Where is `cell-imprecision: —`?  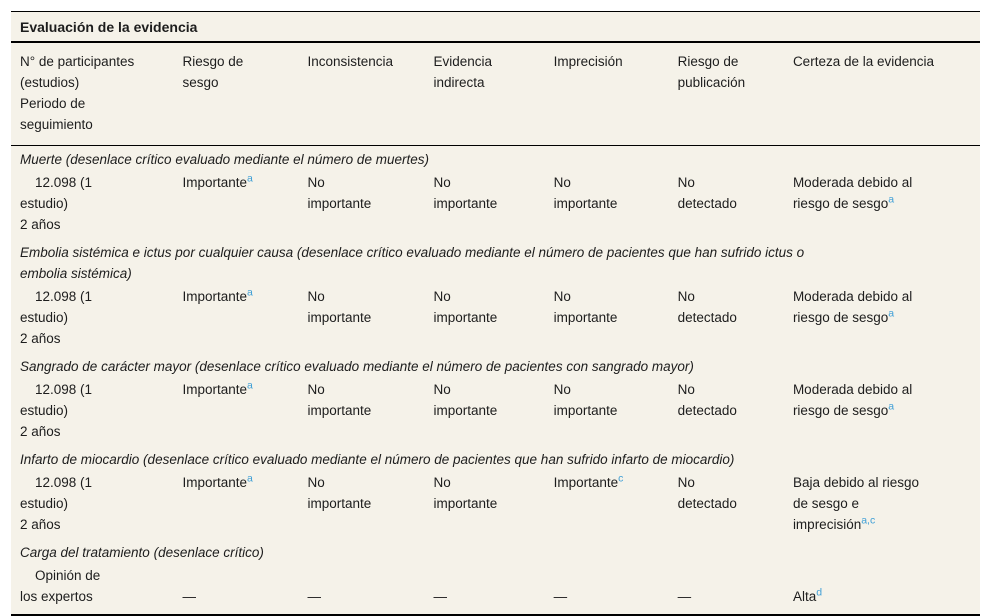 cell-imprecision: — is located at coordinates (616, 589).